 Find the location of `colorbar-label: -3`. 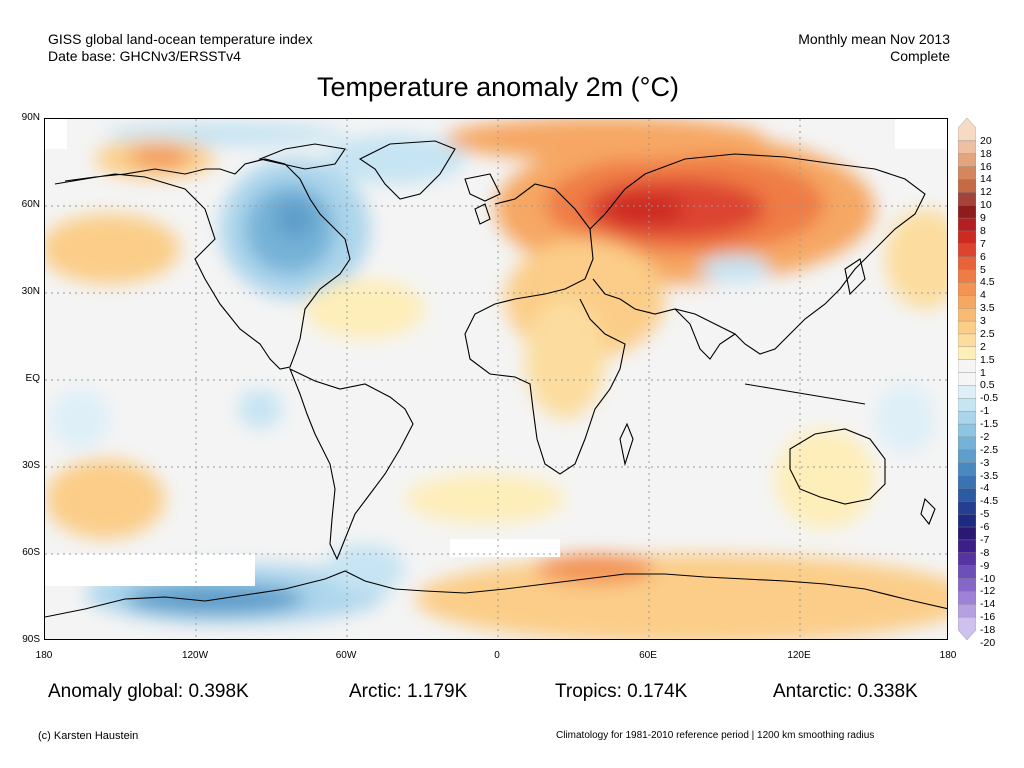

colorbar-label: -3 is located at coordinates (985, 462).